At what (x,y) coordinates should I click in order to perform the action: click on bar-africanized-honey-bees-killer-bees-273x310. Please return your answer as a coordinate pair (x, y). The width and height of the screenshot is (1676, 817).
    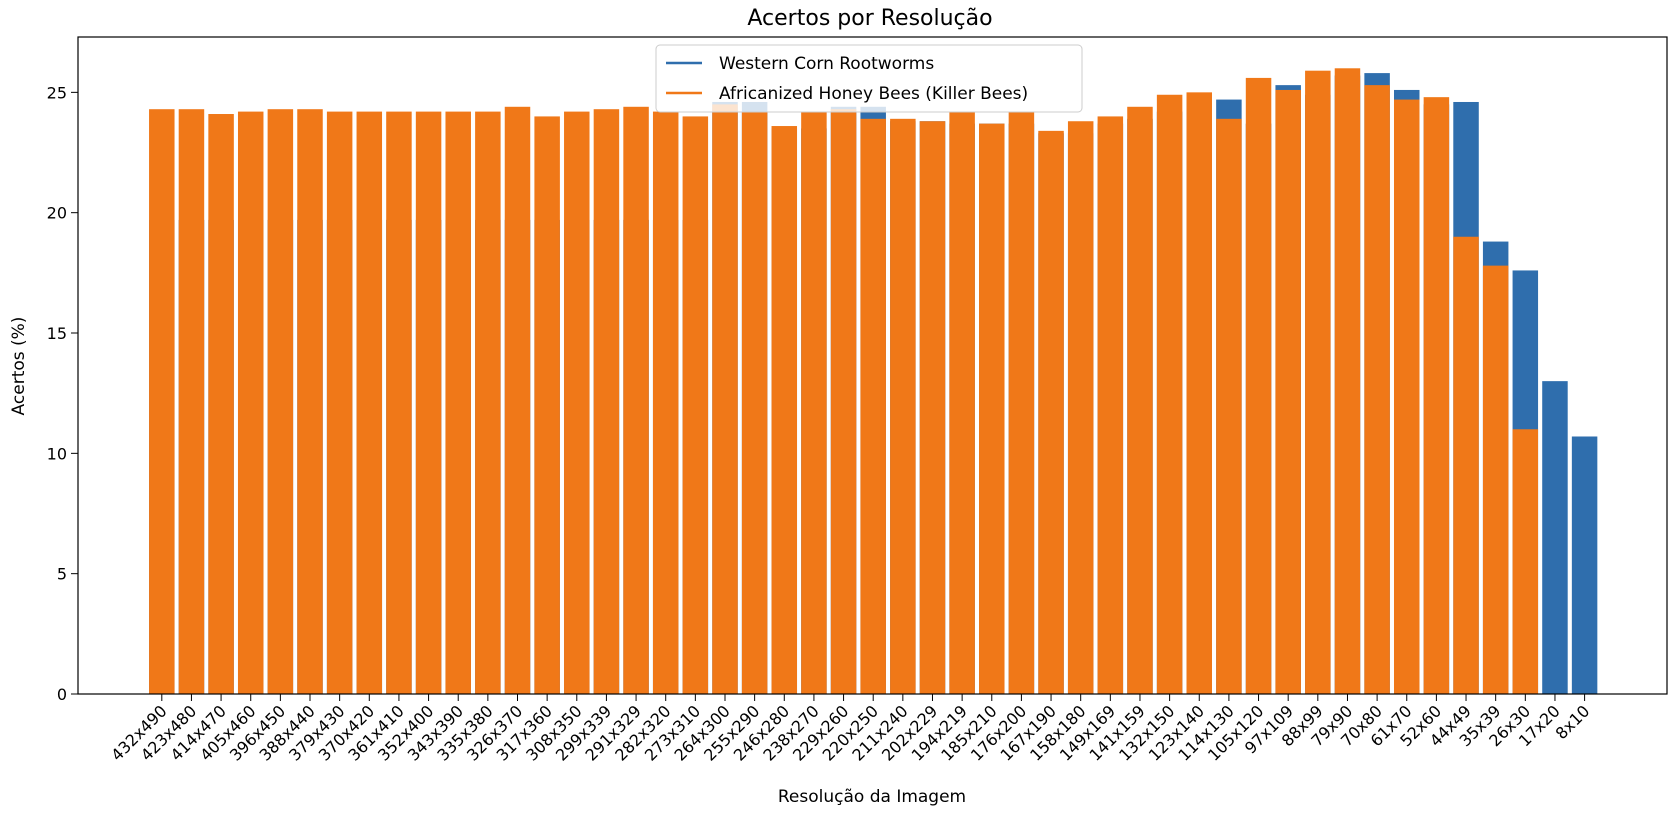
    Looking at the image, I should click on (695, 405).